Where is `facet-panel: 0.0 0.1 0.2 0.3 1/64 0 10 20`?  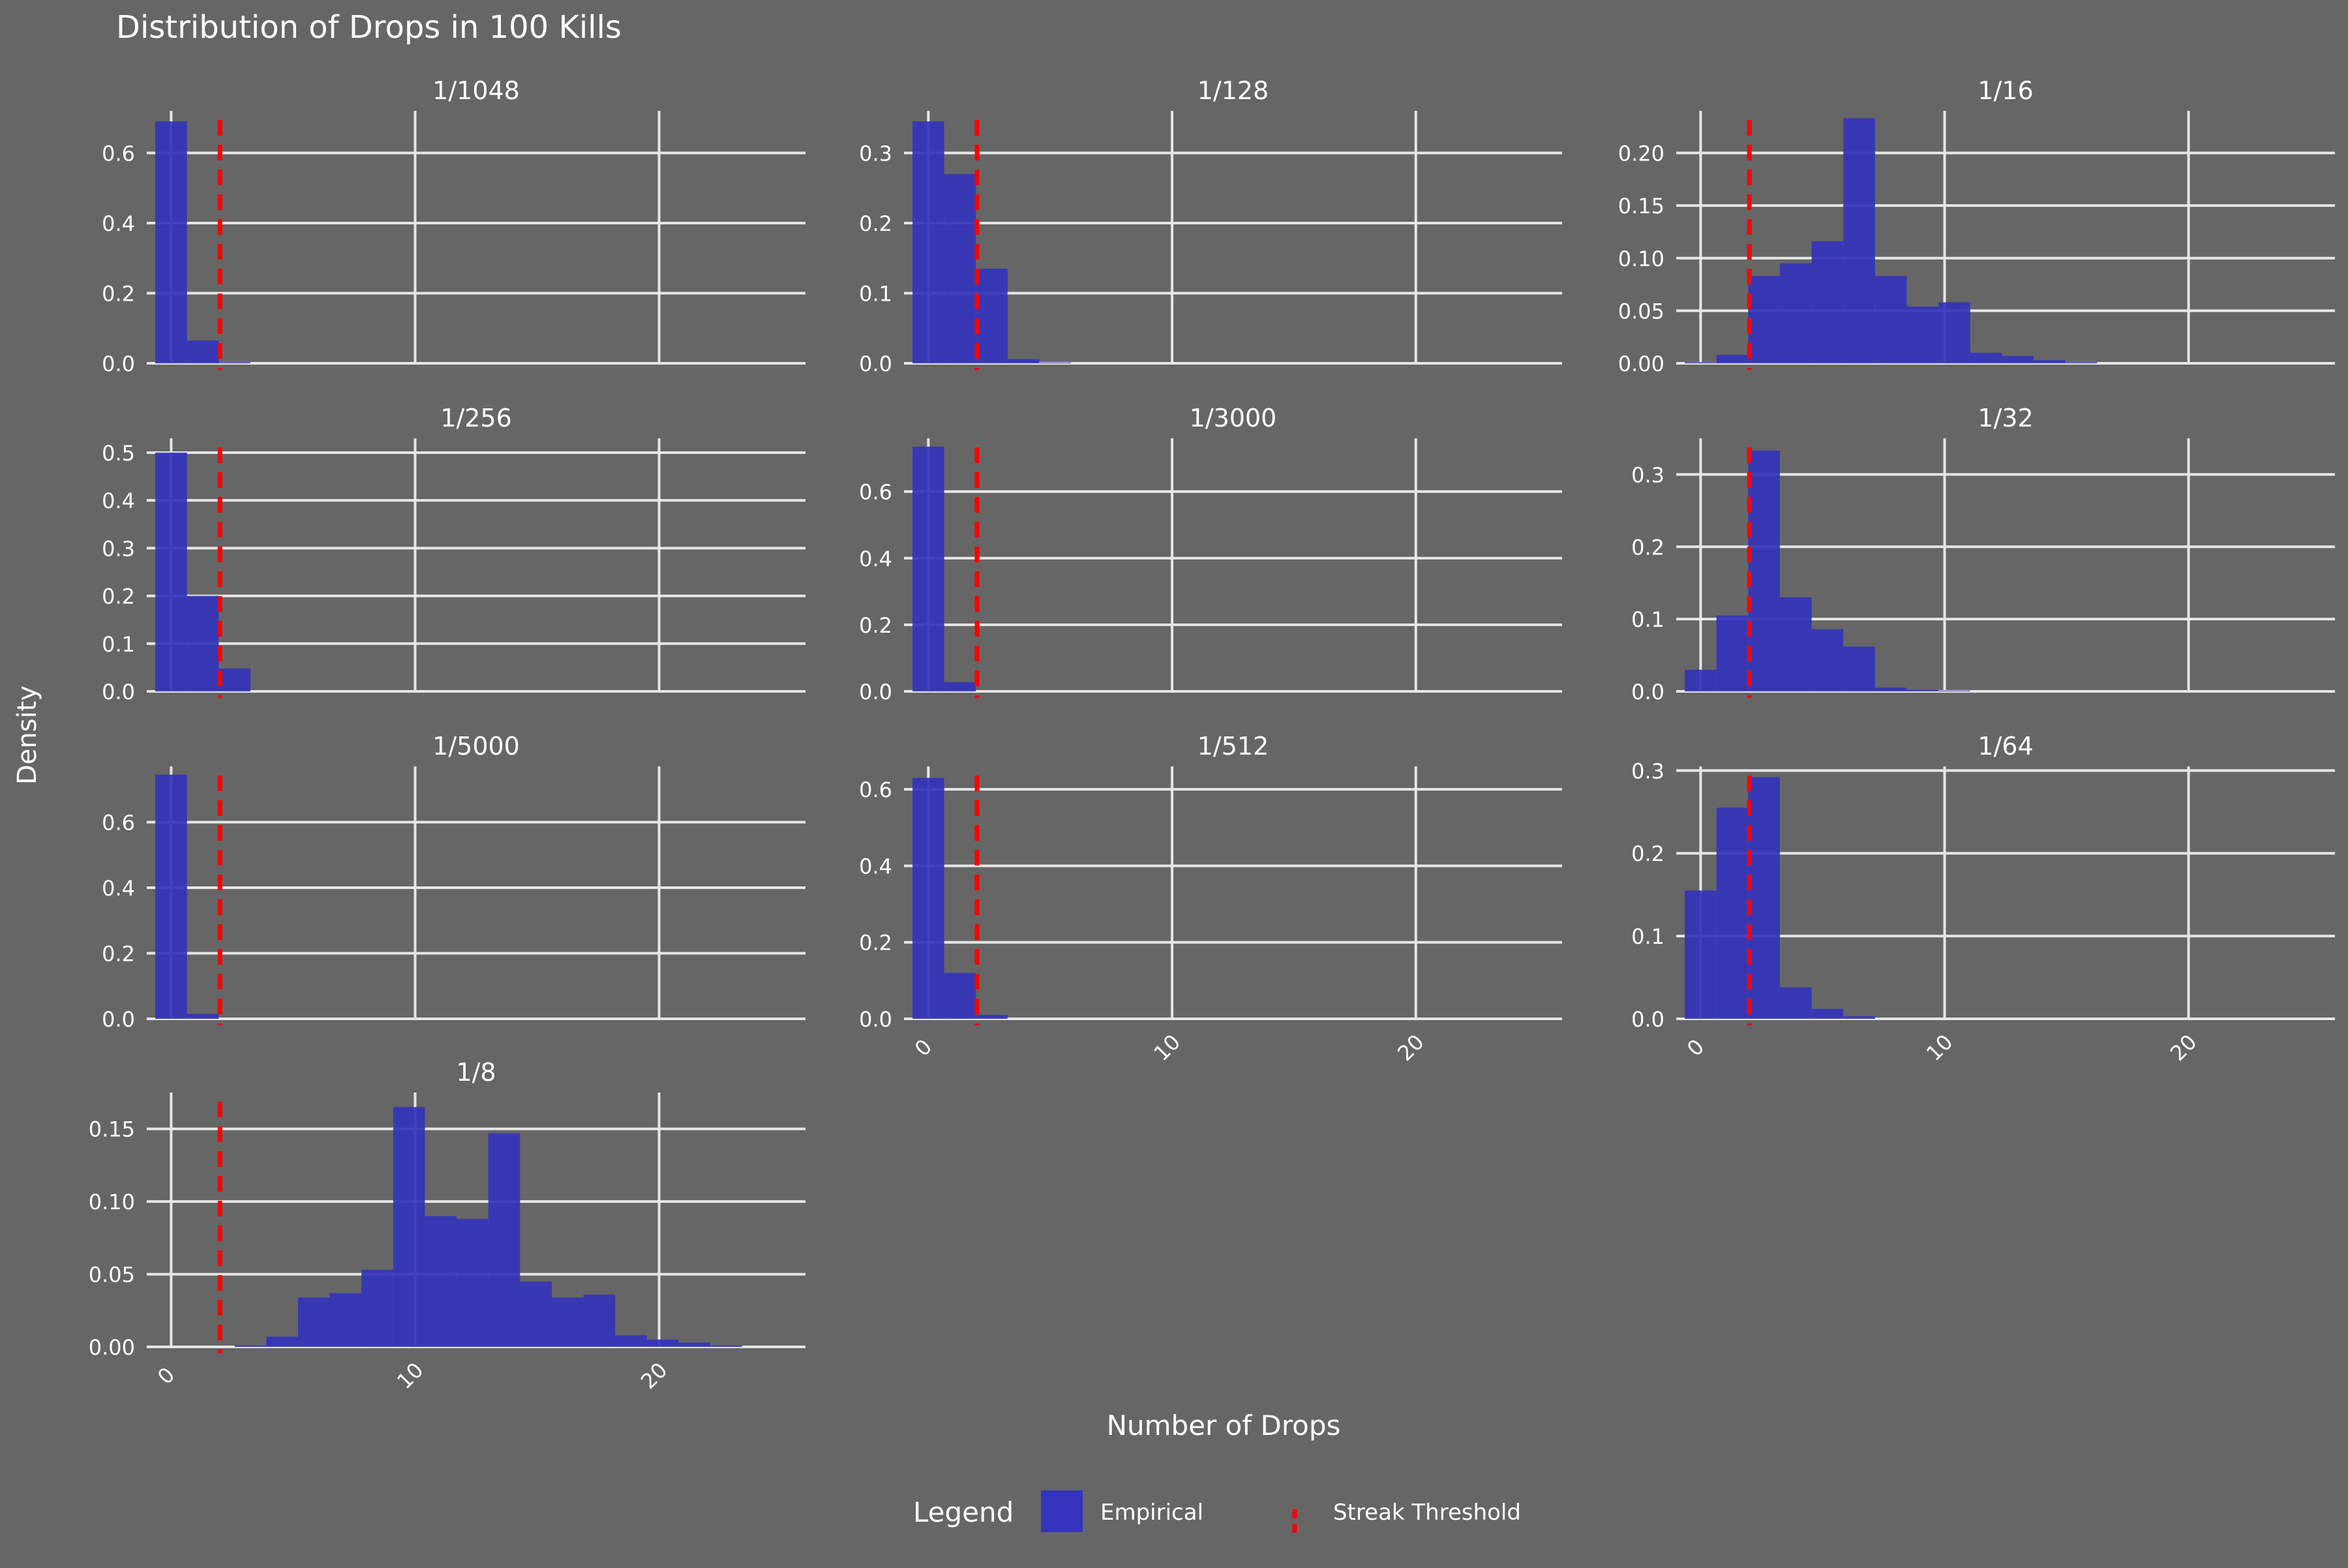
facet-panel: 0.0 0.1 0.2 0.3 1/64 0 10 20 is located at coordinates (1983, 899).